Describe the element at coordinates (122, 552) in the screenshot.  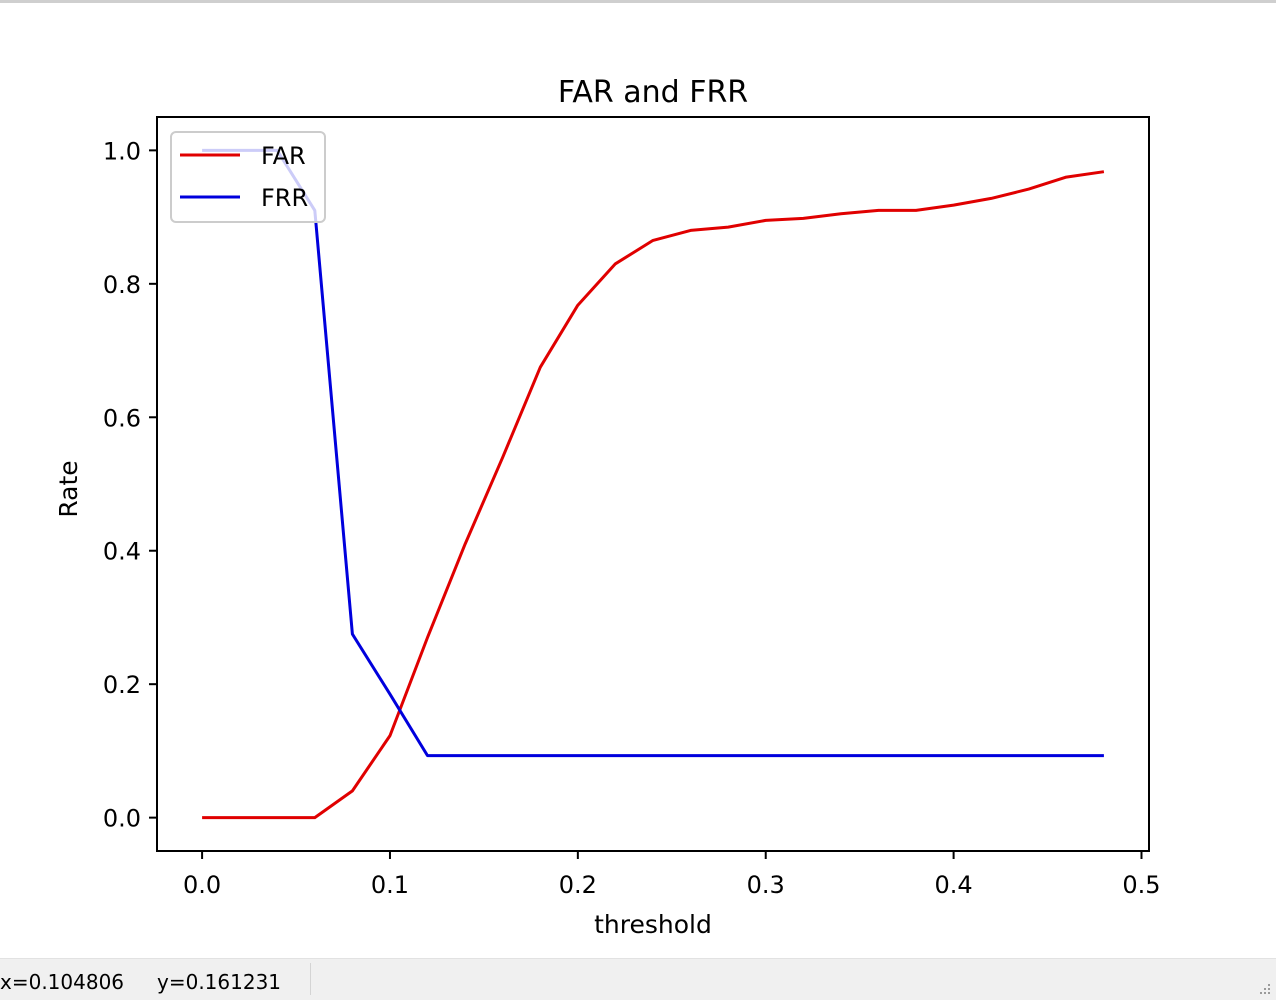
I see `y-tick-label: 0.4` at that location.